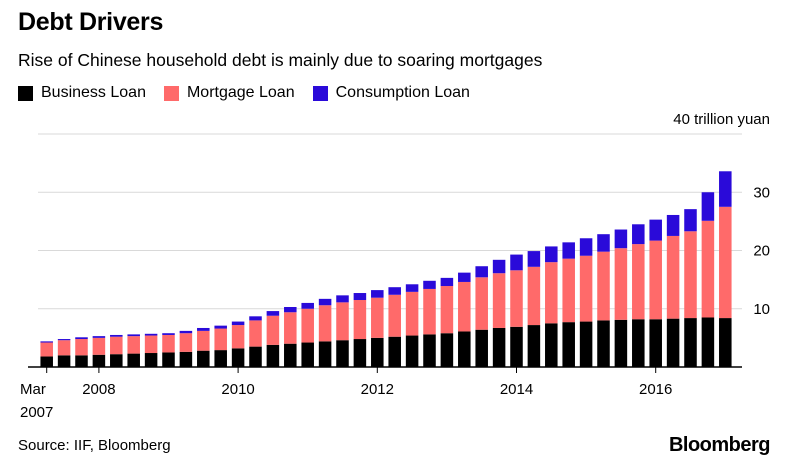 This screenshot has height=470, width=800. Describe the element at coordinates (761, 309) in the screenshot. I see `y-tick-label-10: 10` at that location.